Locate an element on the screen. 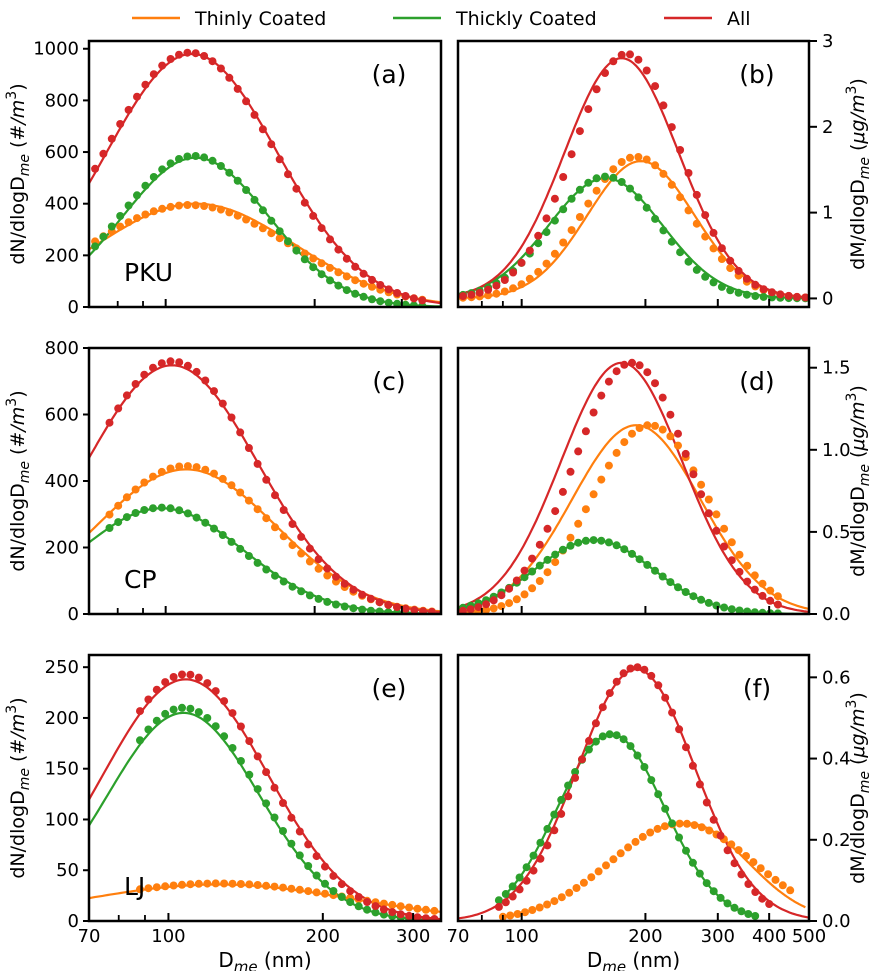 The height and width of the screenshot is (976, 875). y-axis-label-d: dM/dlogDme (μg/m3) is located at coordinates (858, 481).